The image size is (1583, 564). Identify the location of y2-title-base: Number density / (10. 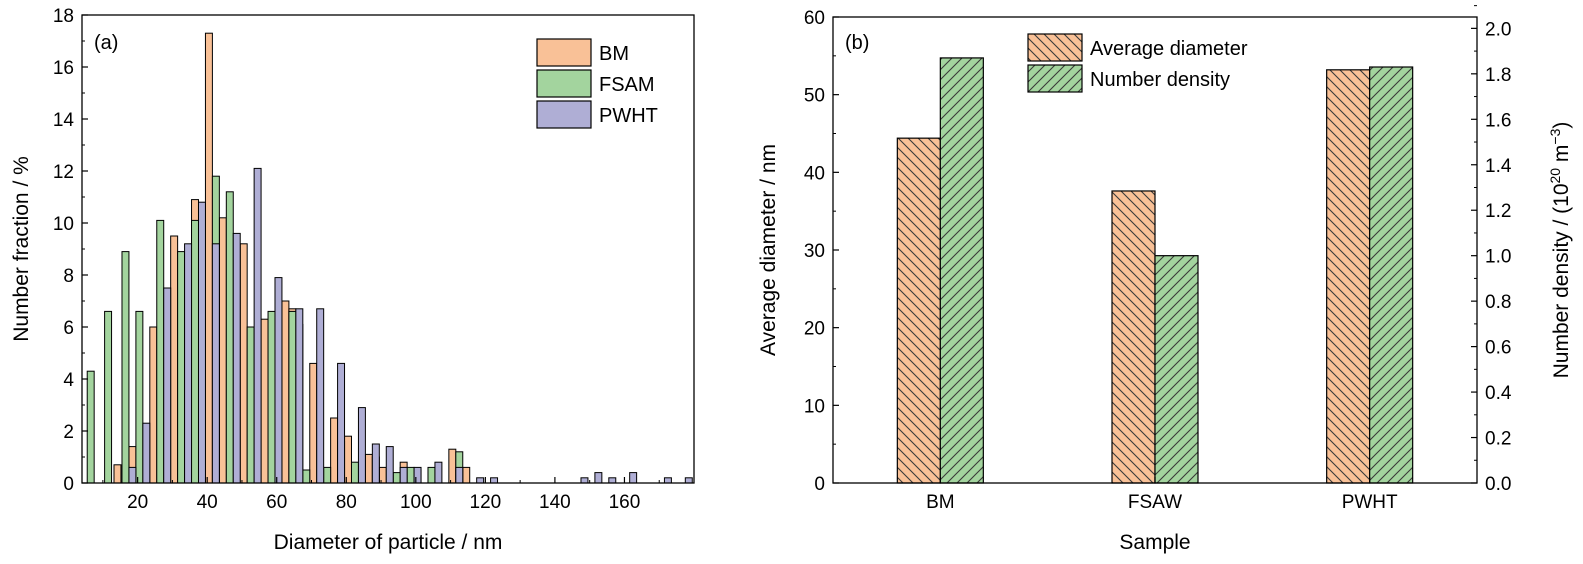
(1561, 280).